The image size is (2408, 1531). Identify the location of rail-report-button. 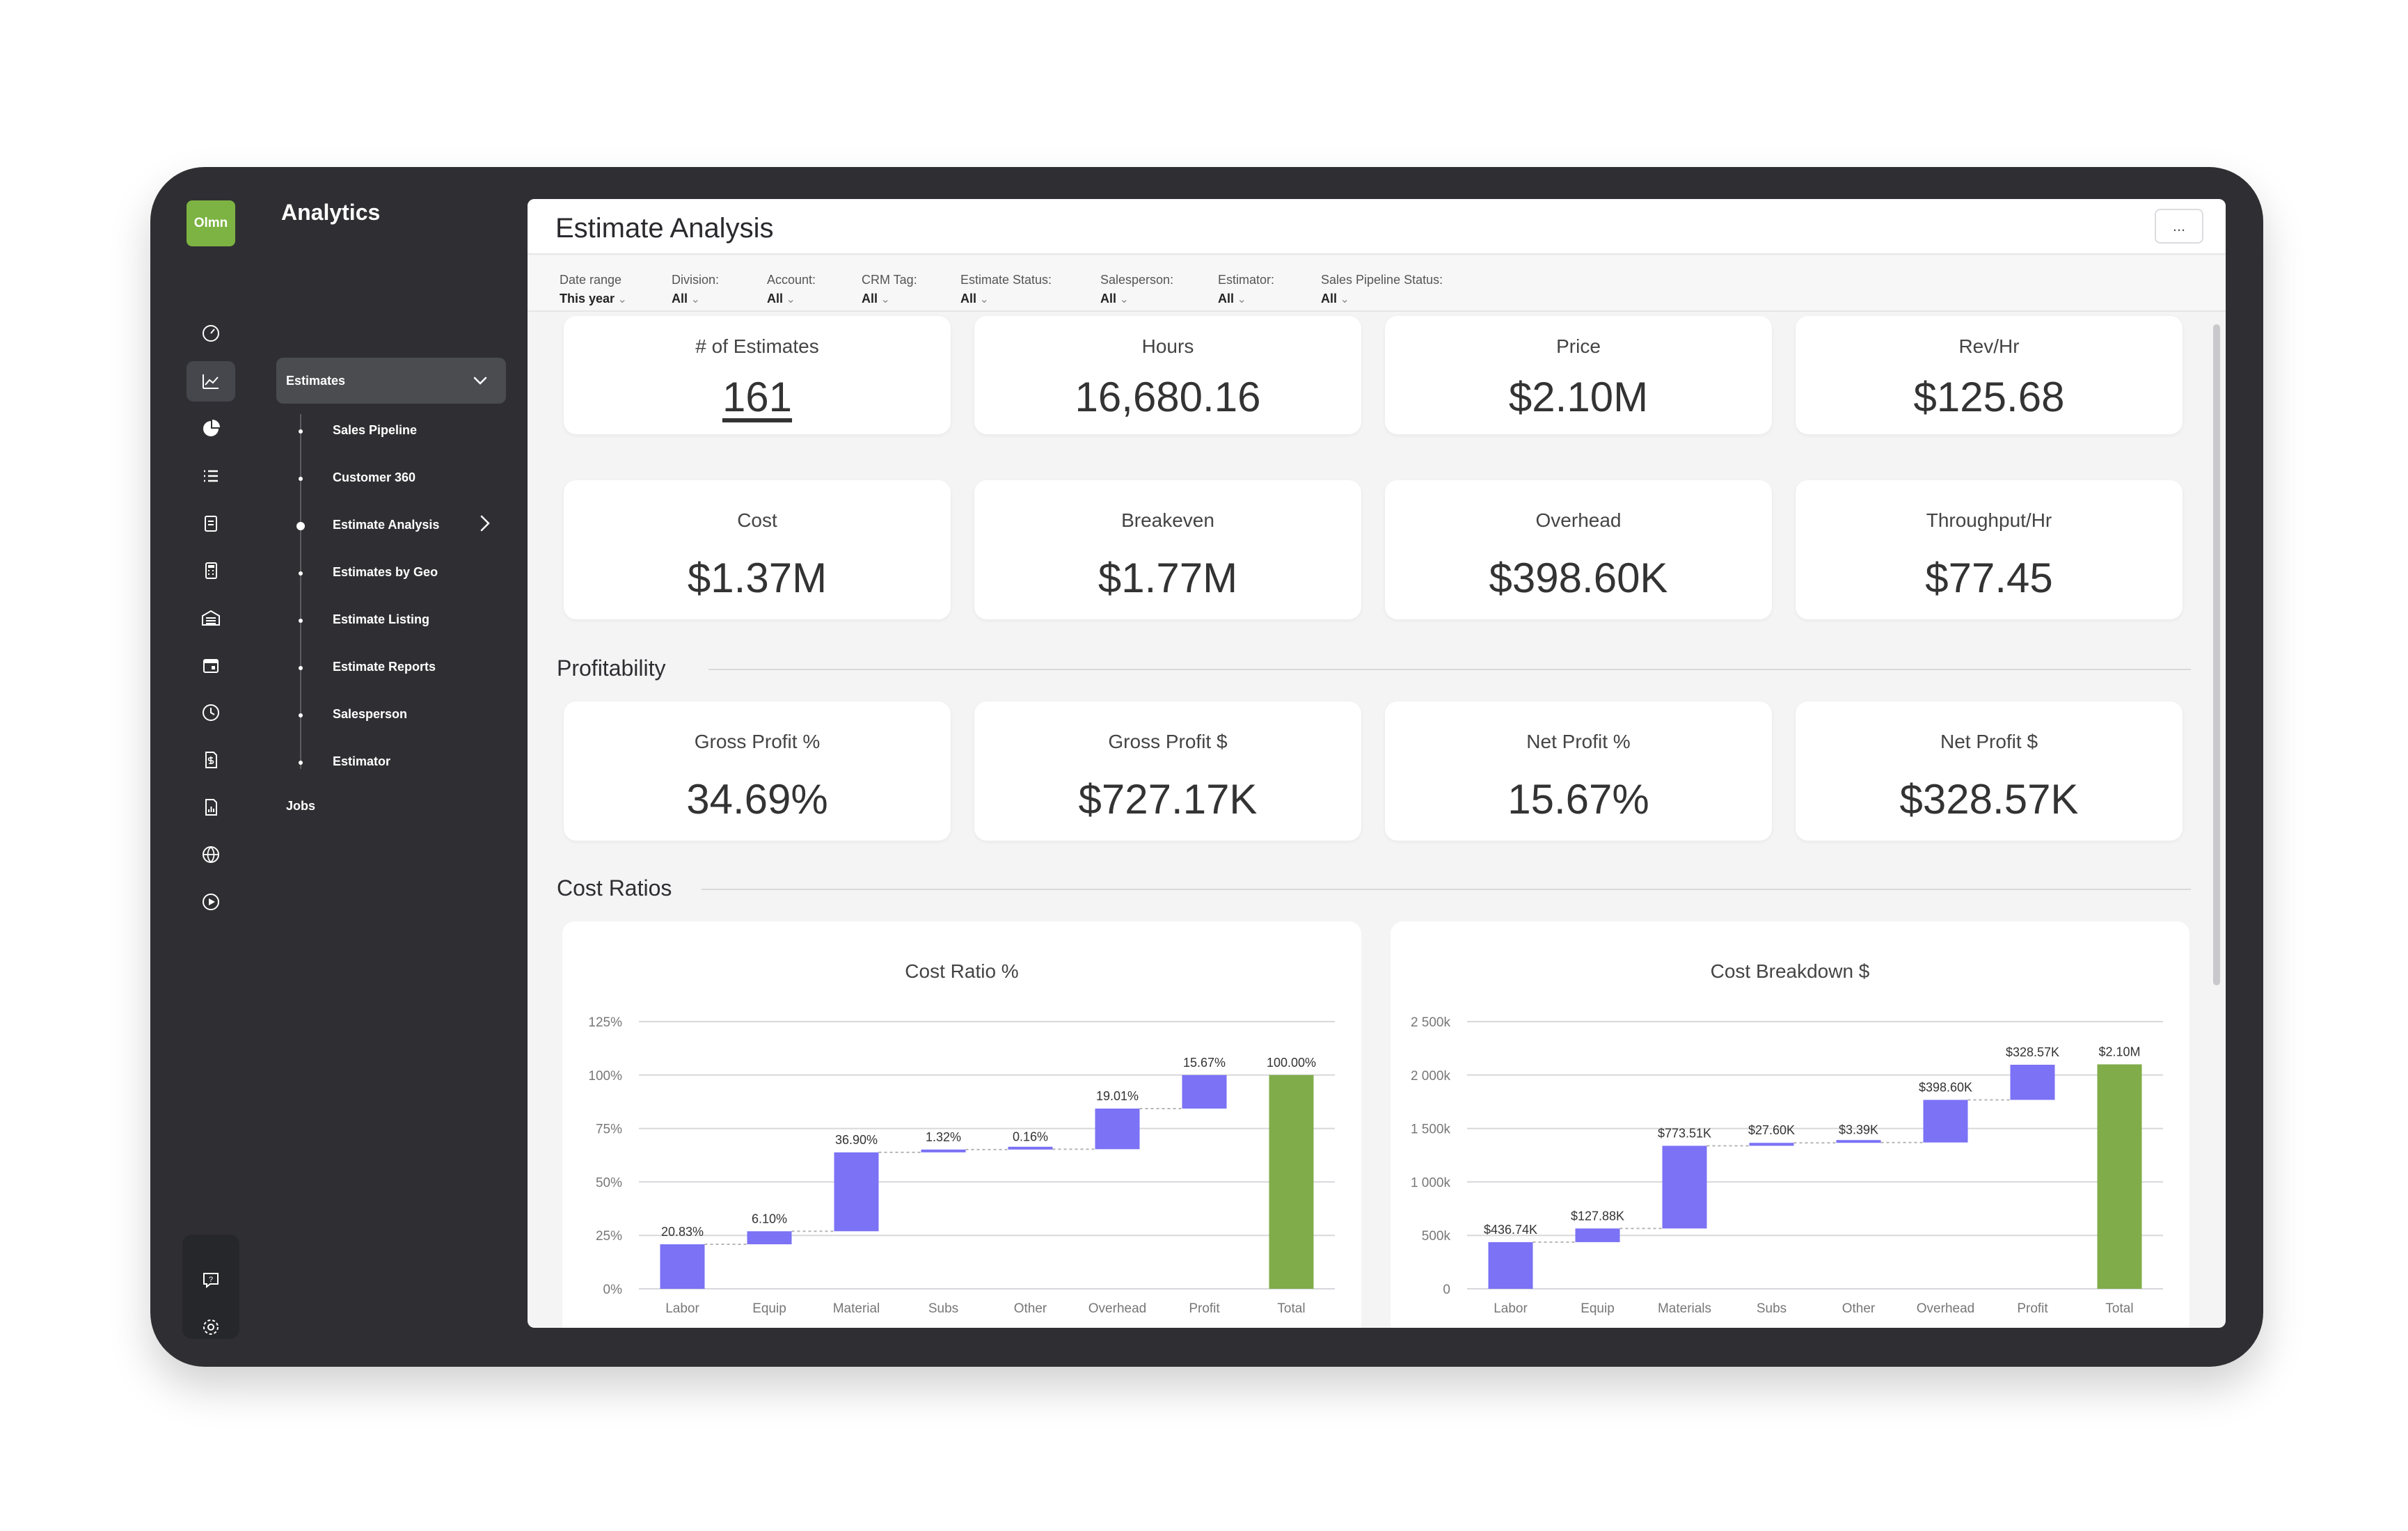
(211, 807).